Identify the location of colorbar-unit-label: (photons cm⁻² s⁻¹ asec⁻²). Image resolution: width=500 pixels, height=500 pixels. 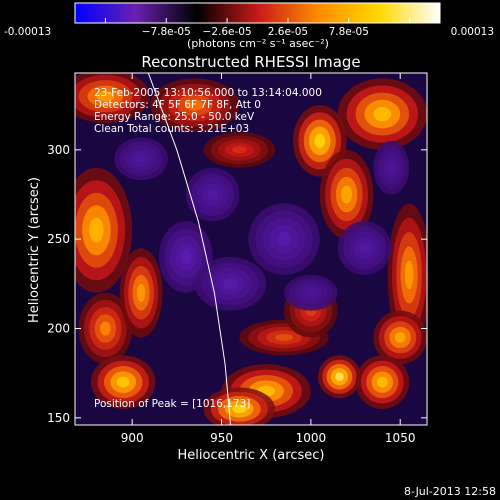
(258, 43).